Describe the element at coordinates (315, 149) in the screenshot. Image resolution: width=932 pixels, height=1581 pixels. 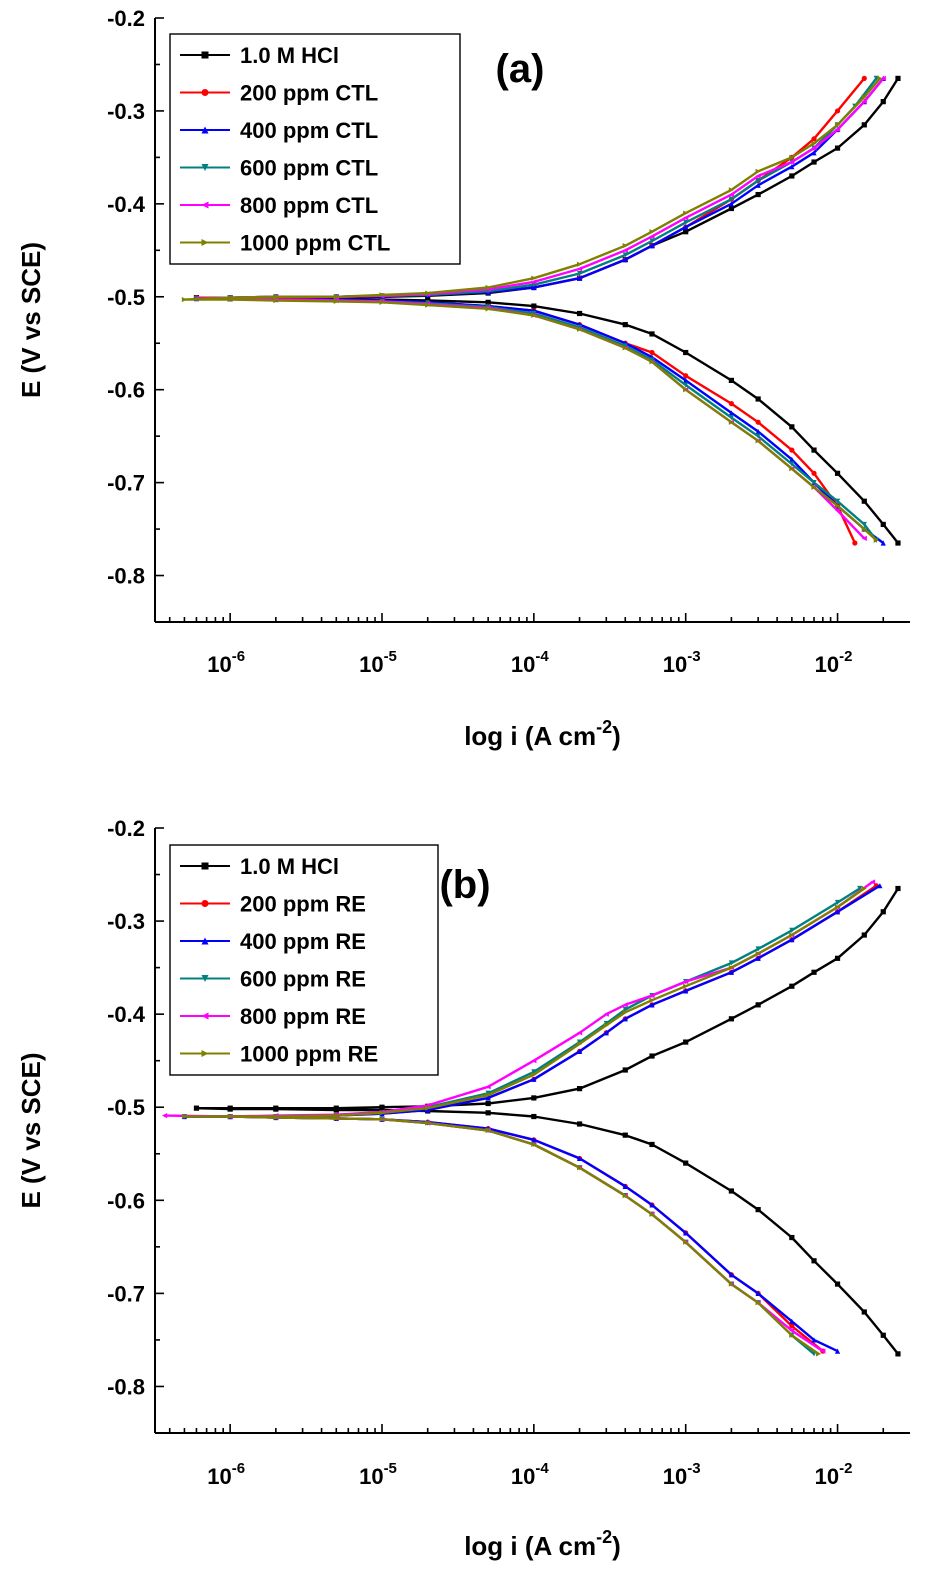
I see `legend-box` at that location.